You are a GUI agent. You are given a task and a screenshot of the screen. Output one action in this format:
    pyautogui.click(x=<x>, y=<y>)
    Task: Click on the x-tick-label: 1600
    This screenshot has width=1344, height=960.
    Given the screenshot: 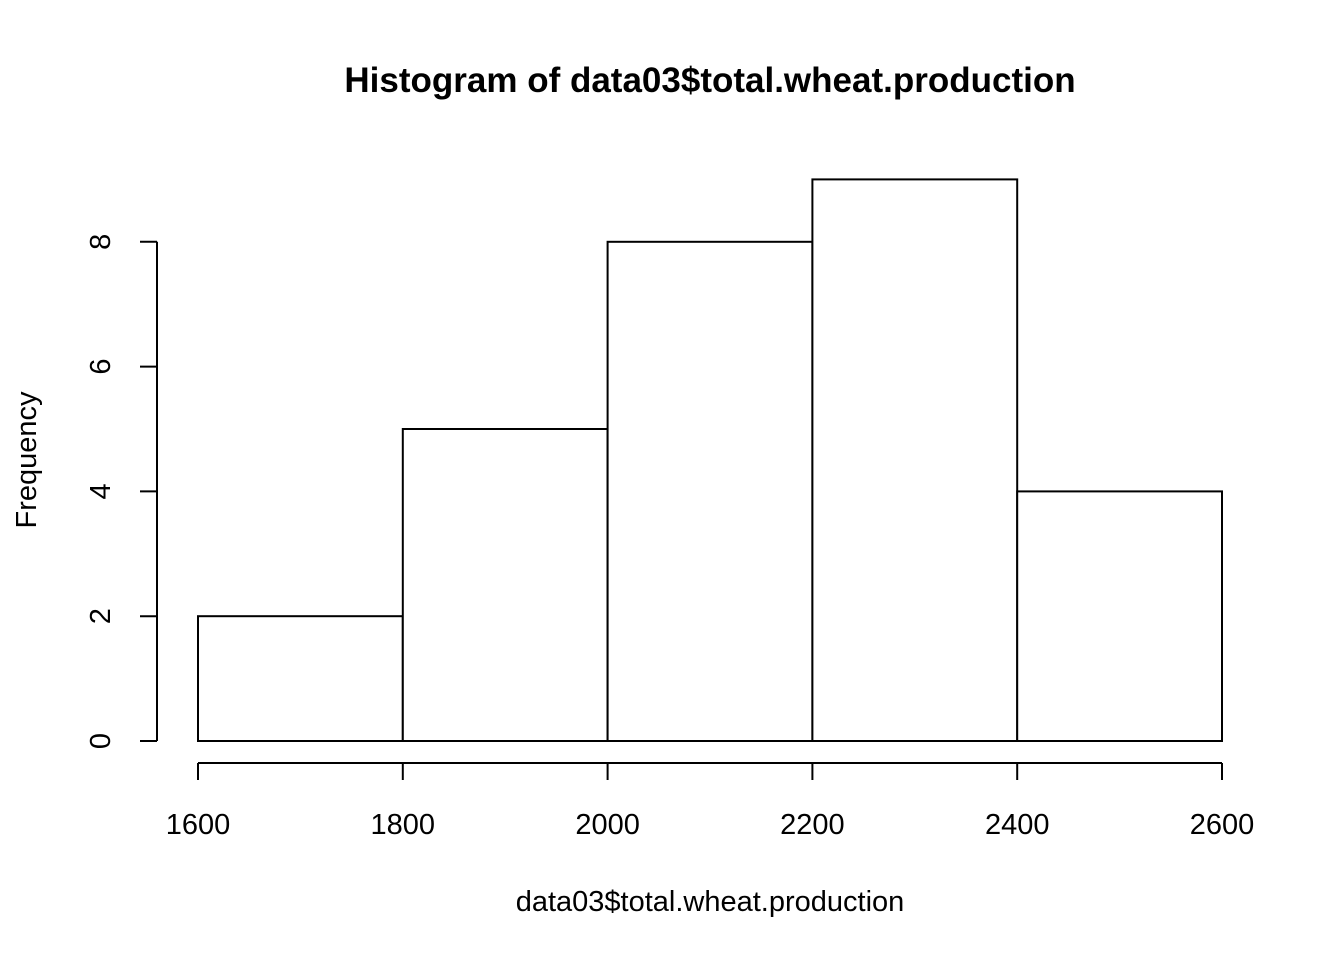 What is the action you would take?
    pyautogui.click(x=198, y=825)
    